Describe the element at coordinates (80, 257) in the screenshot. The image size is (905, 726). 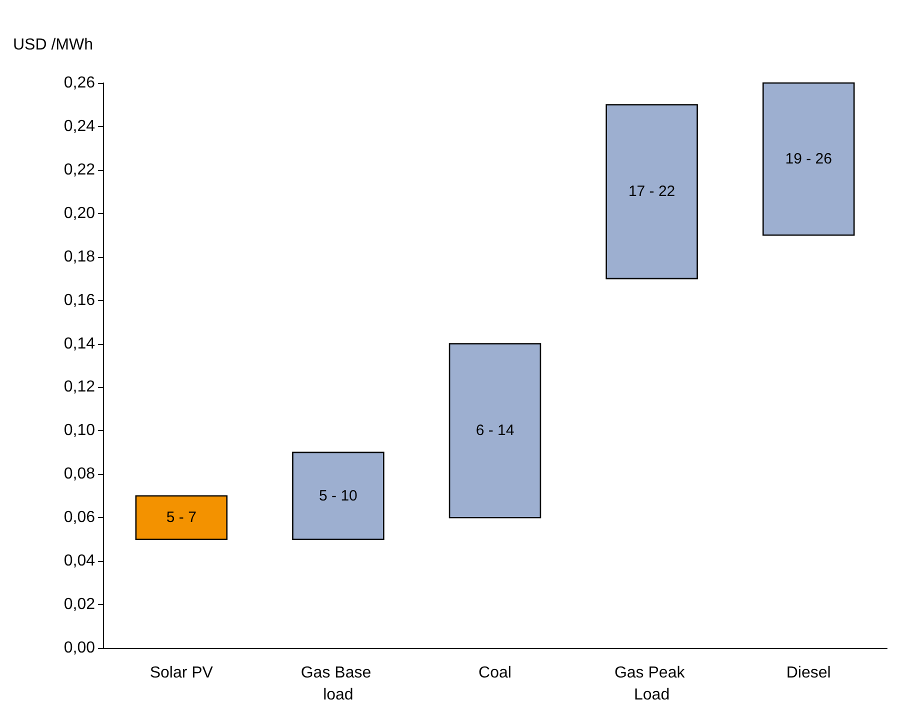
I see `y-tick-label: 0,18` at that location.